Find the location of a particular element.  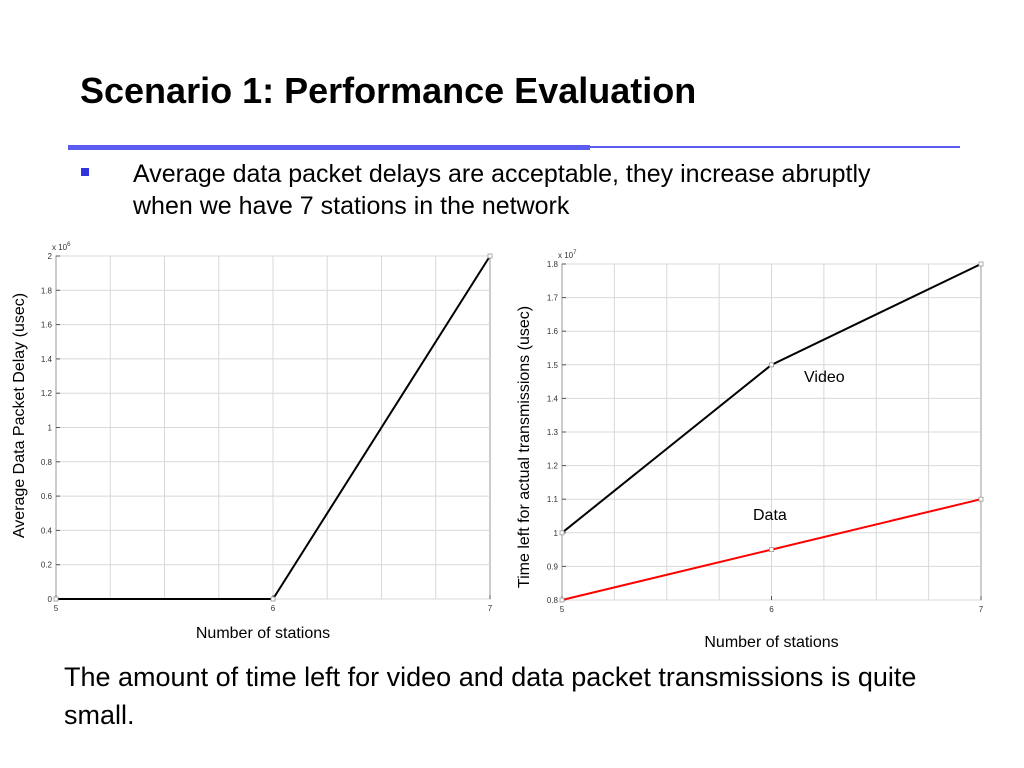

bullet-square-icon is located at coordinates (85, 172).